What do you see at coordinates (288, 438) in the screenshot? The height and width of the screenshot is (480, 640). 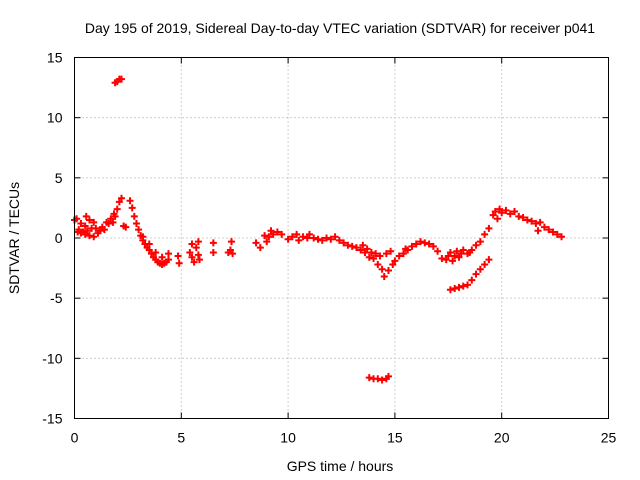 I see `x-tick-label: 10` at bounding box center [288, 438].